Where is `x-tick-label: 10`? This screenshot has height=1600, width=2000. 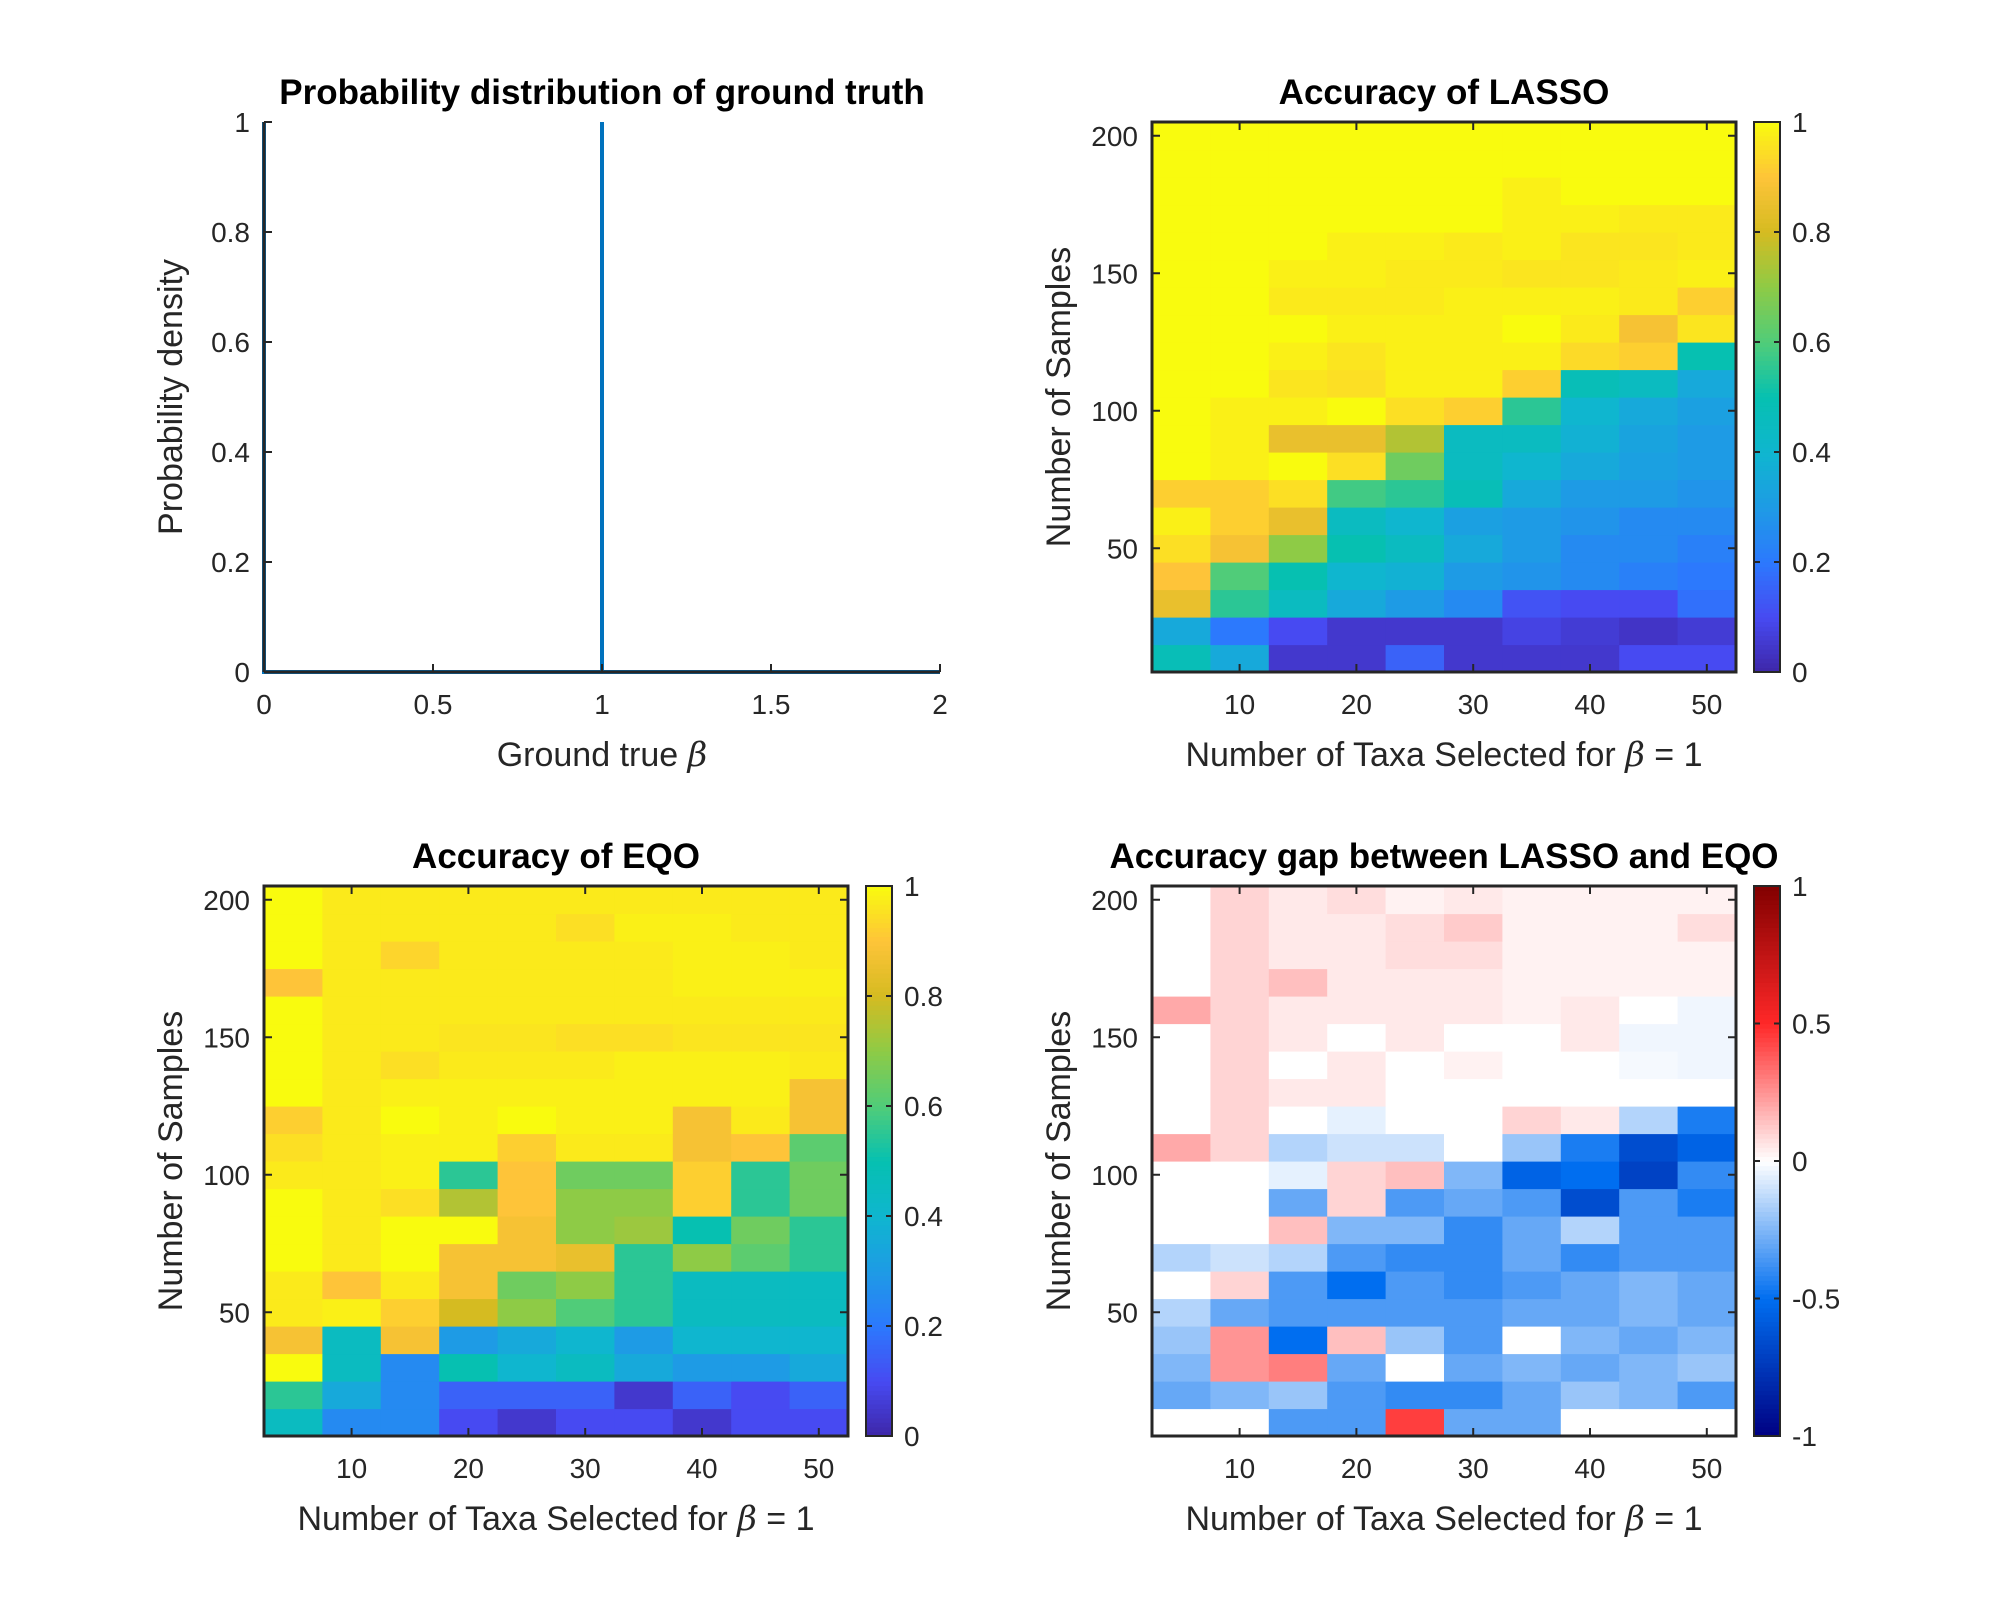
x-tick-label: 10 is located at coordinates (1239, 704).